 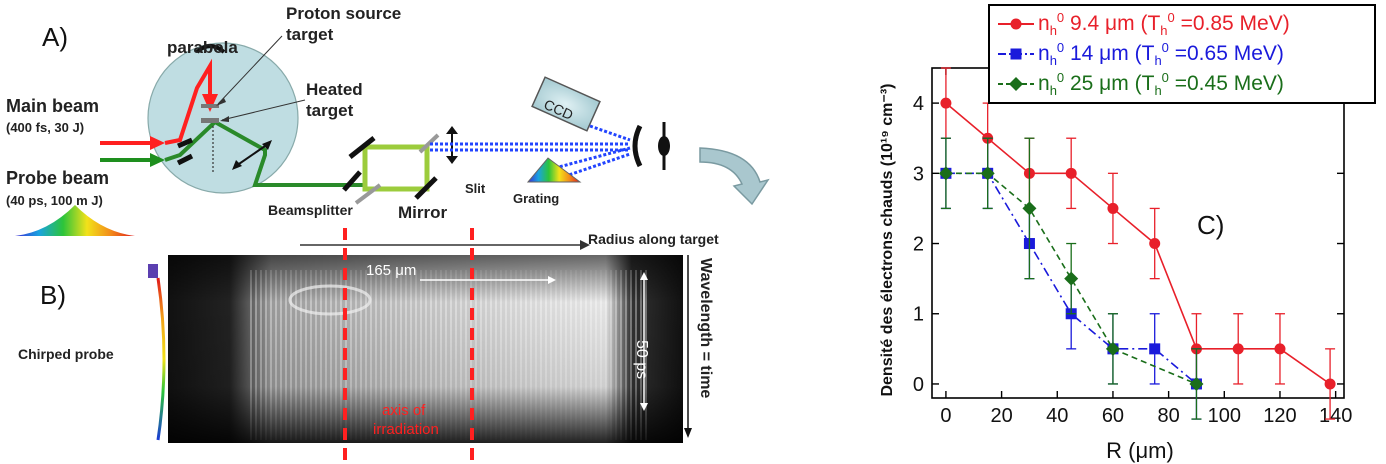 I want to click on slit-label: Slit, so click(x=475, y=188).